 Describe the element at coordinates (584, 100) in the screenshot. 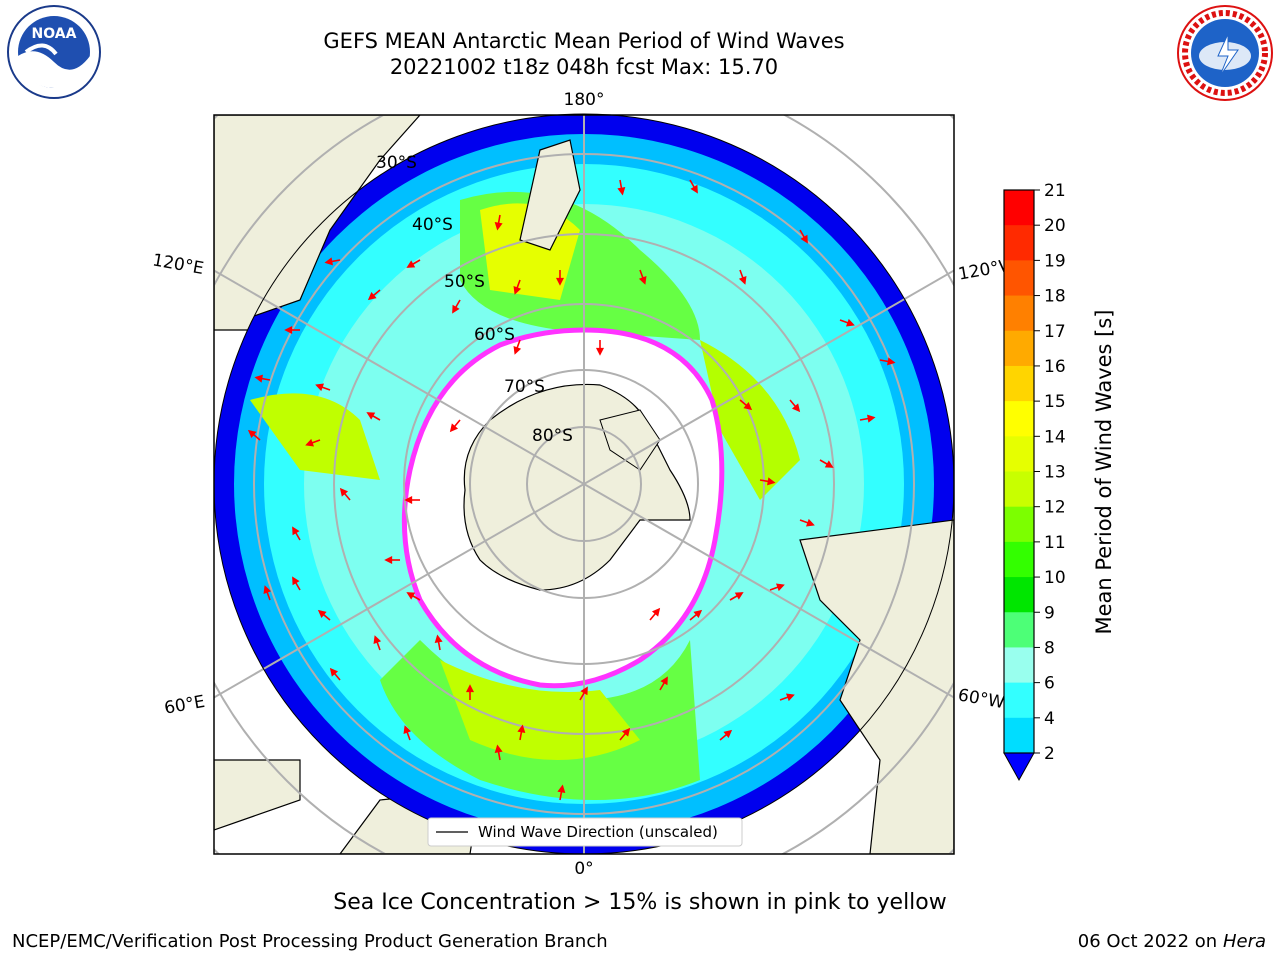

I see `lon-label-180: 180°` at that location.